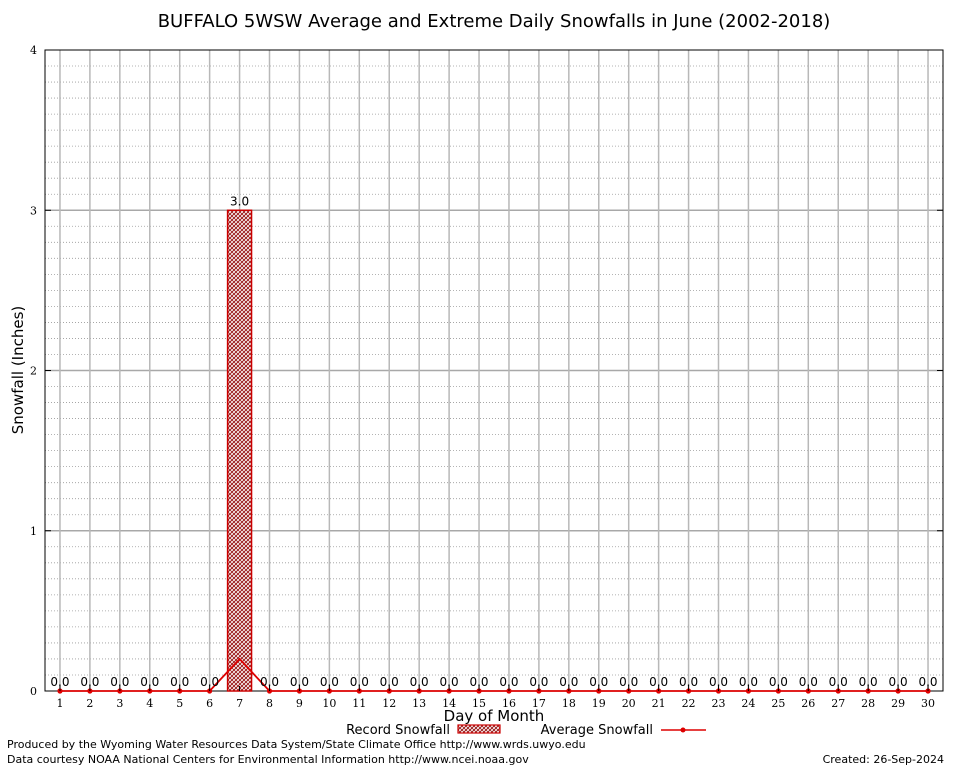 Image resolution: width=954 pixels, height=768 pixels. What do you see at coordinates (269, 703) in the screenshot?
I see `x-tick-label: 8` at bounding box center [269, 703].